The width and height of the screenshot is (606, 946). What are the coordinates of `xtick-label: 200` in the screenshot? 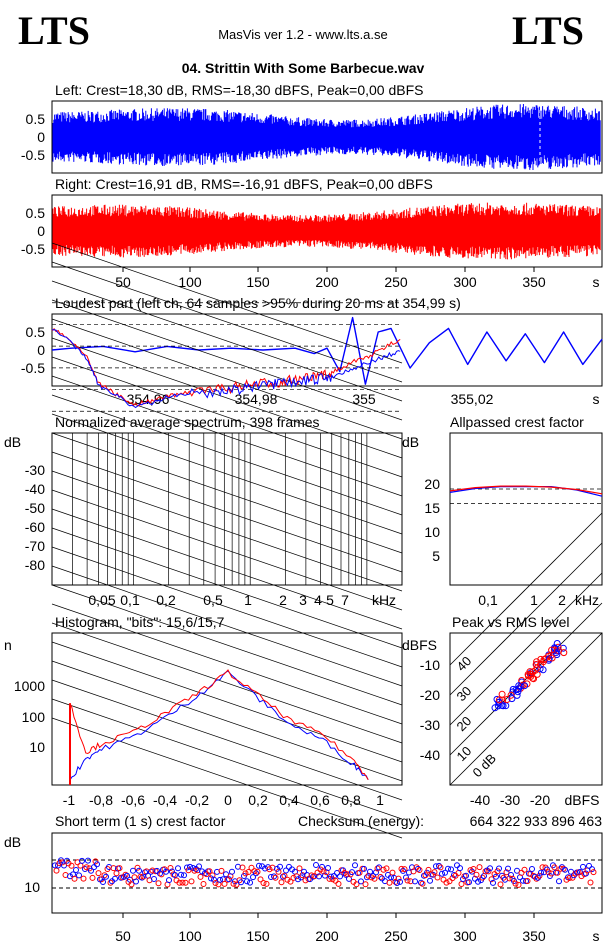 It's located at (327, 282).